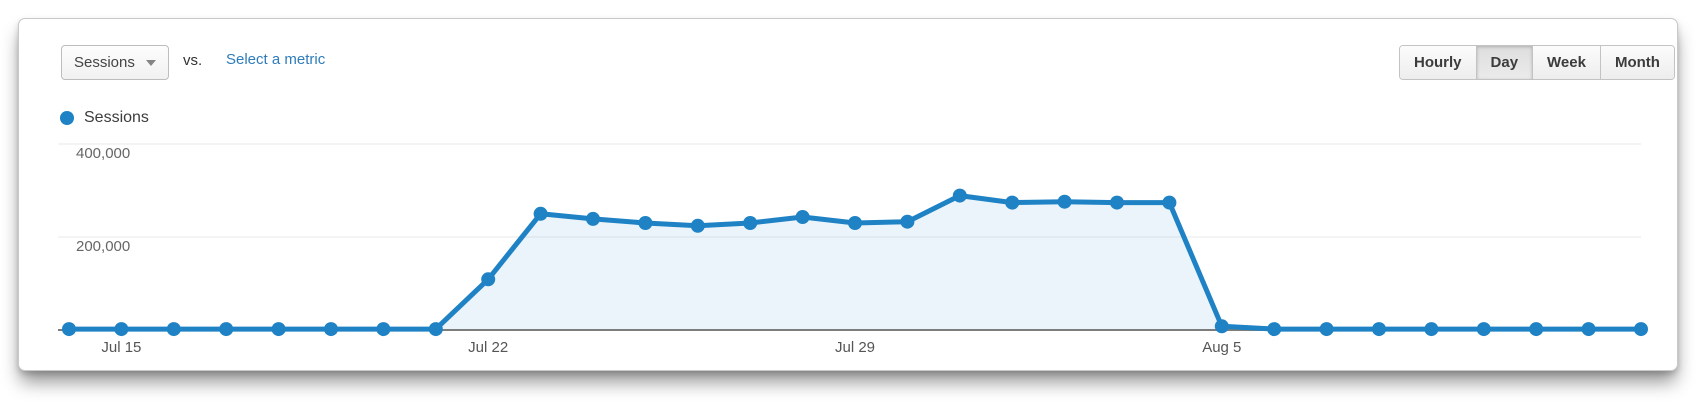 The image size is (1698, 418). I want to click on data-point-Aug 7, so click(1326, 329).